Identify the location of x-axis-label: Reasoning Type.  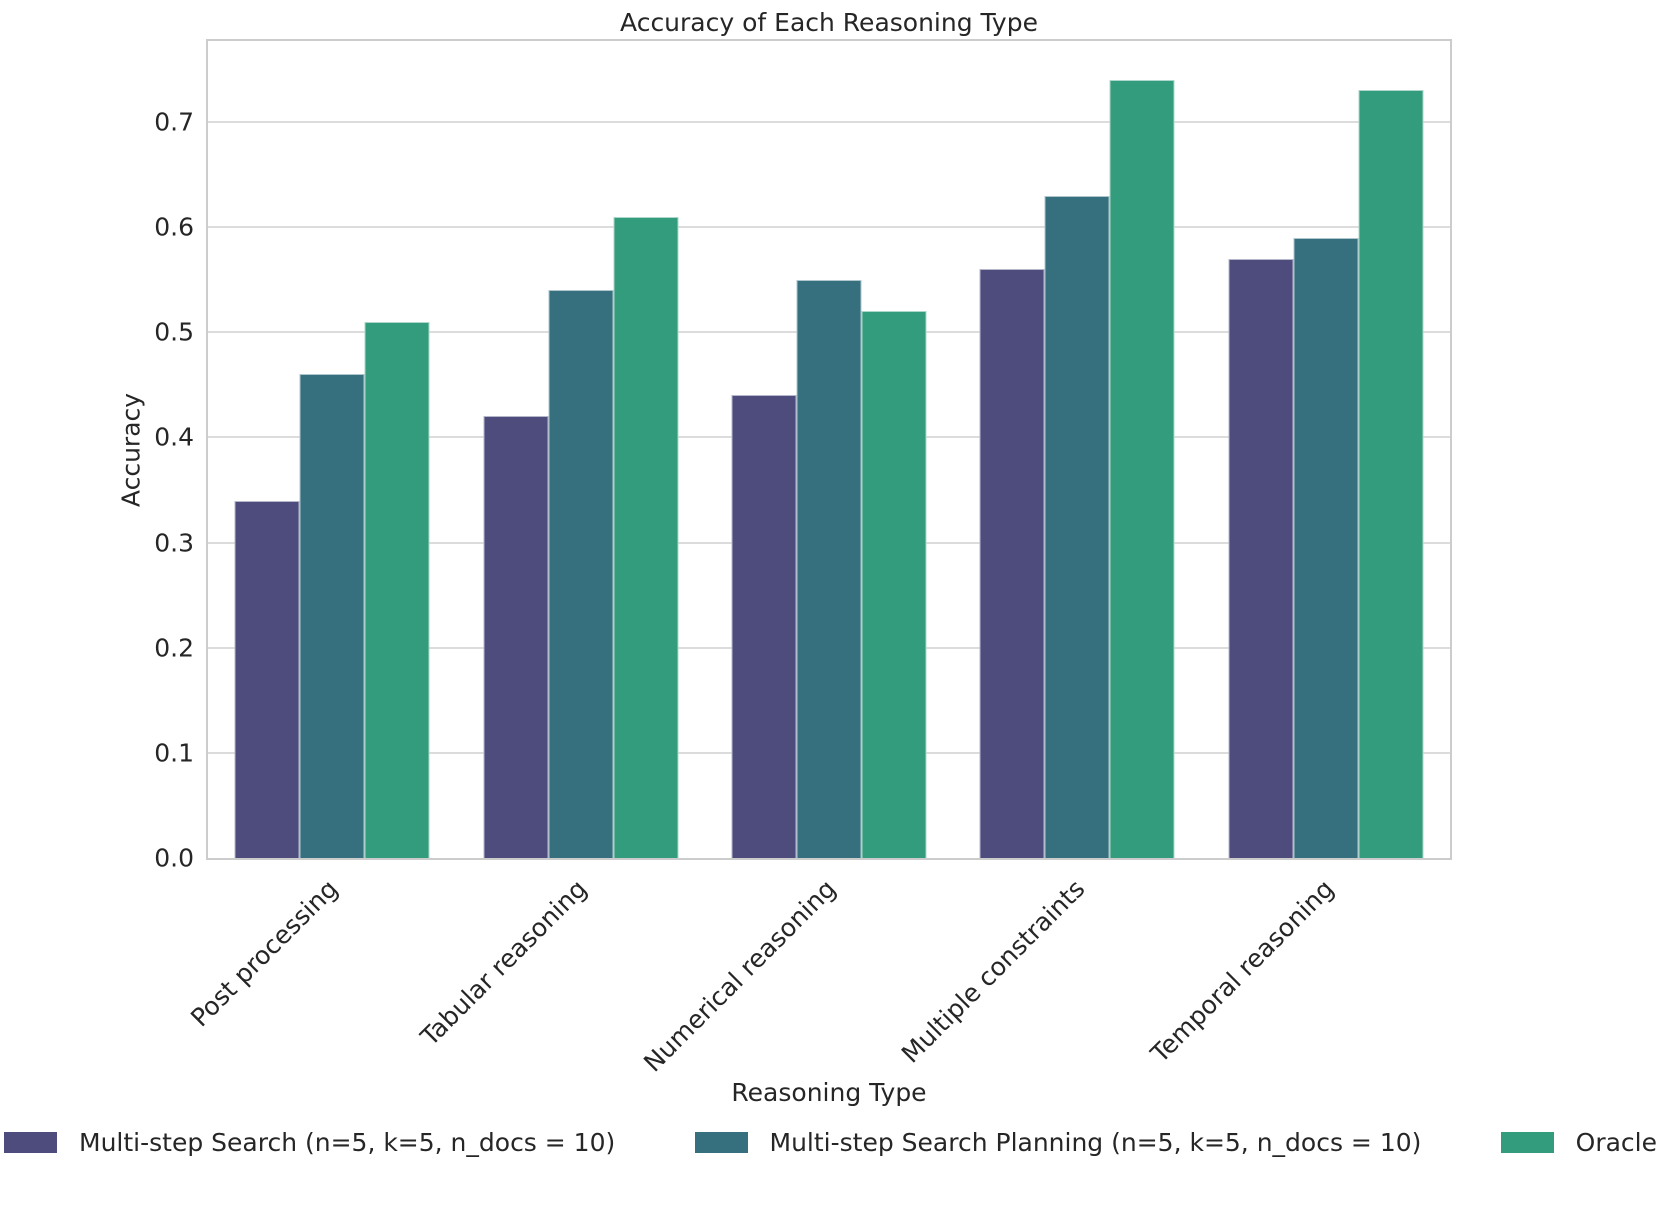
(829, 1092).